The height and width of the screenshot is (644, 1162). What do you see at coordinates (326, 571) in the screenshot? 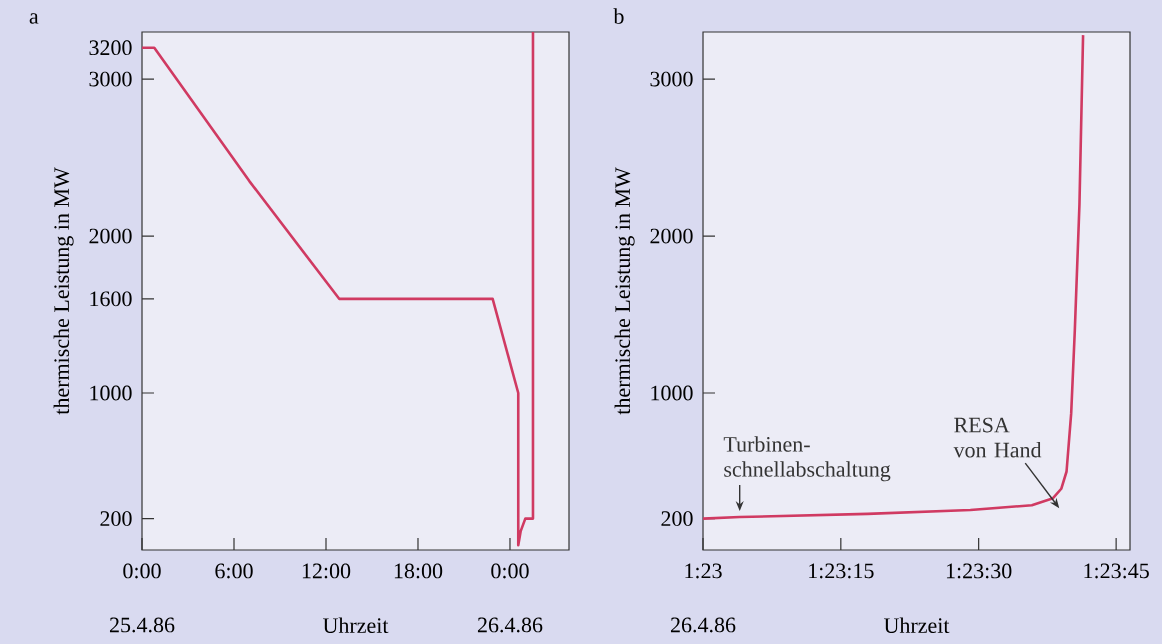
I see `x-tick-label: 12:00` at bounding box center [326, 571].